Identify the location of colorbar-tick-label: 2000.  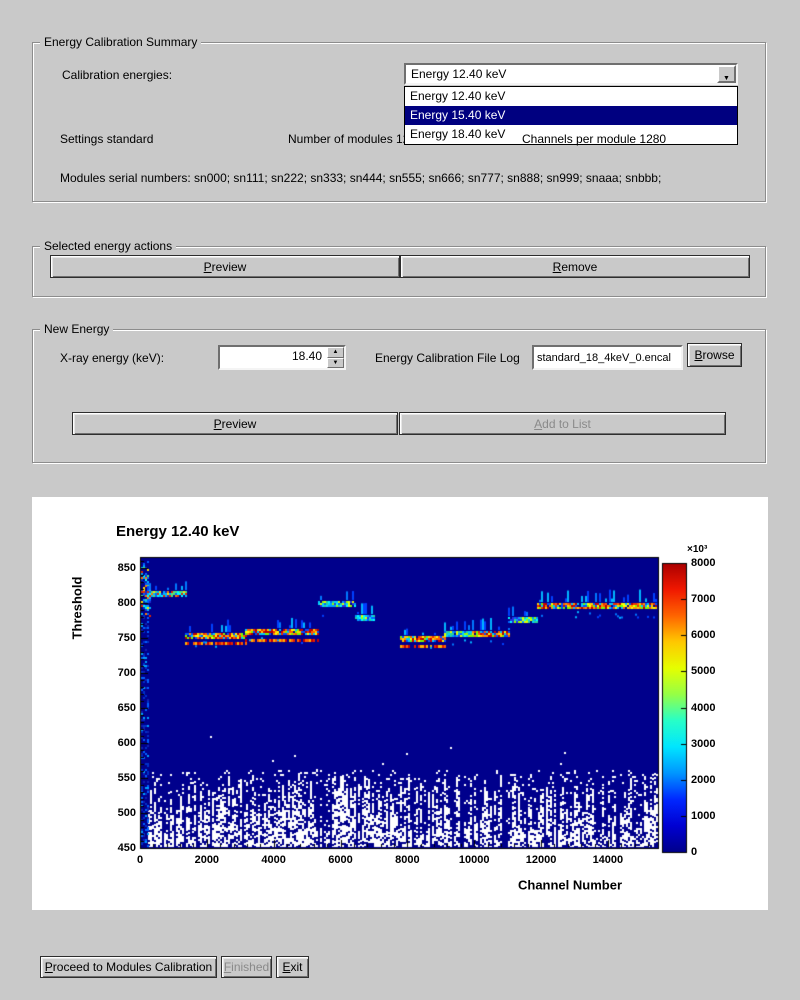
(703, 779).